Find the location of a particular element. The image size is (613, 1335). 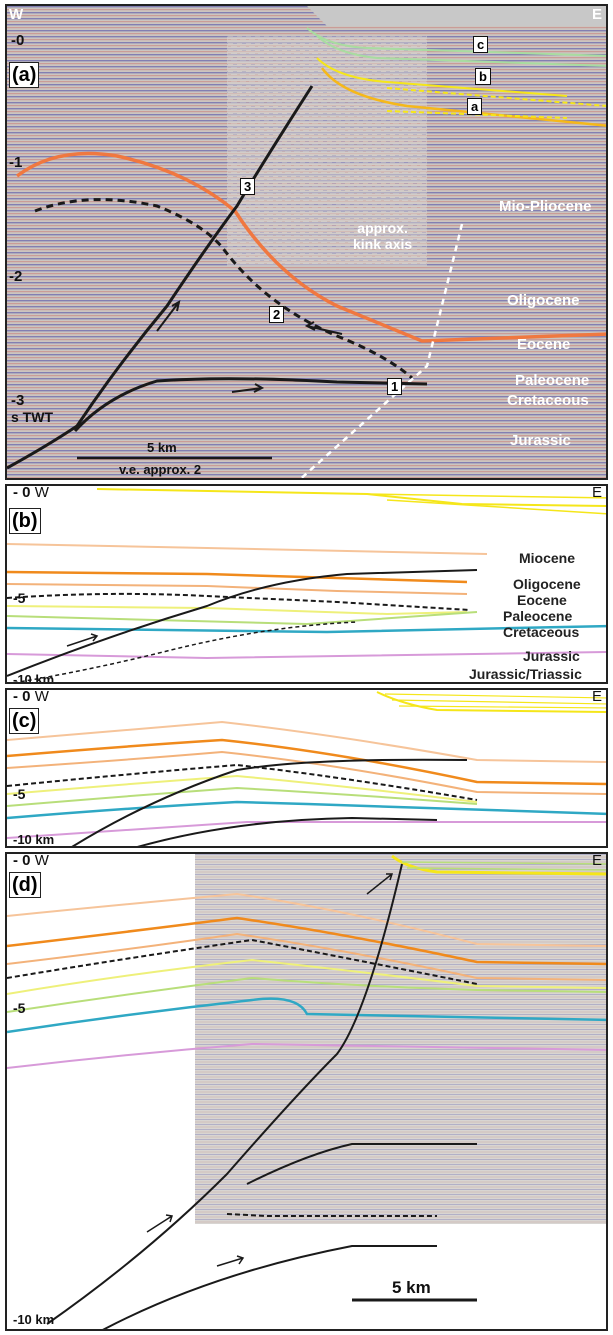

eocene-horizon is located at coordinates (310, 247).